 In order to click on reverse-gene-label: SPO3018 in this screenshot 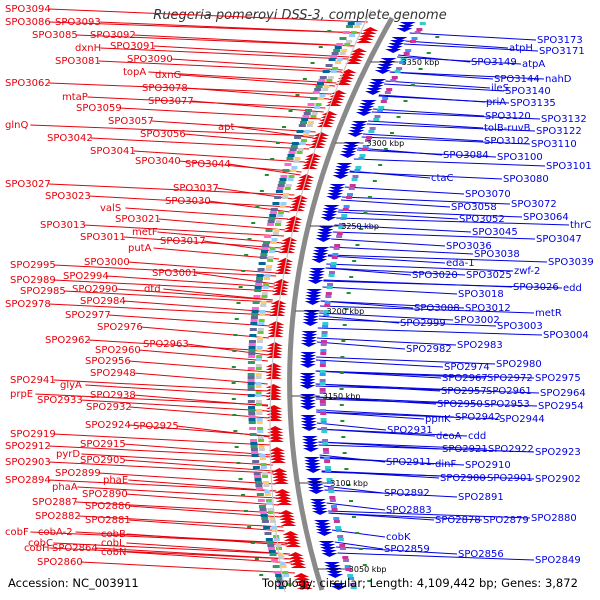, I will do `click(481, 294)`.